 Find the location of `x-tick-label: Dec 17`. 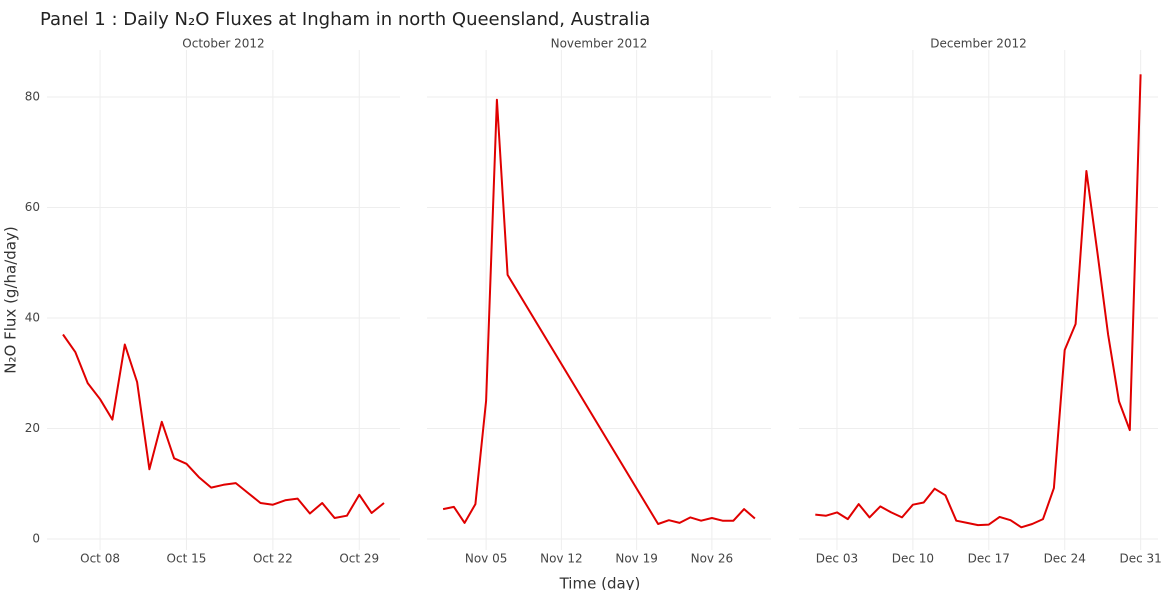

x-tick-label: Dec 17 is located at coordinates (989, 559).